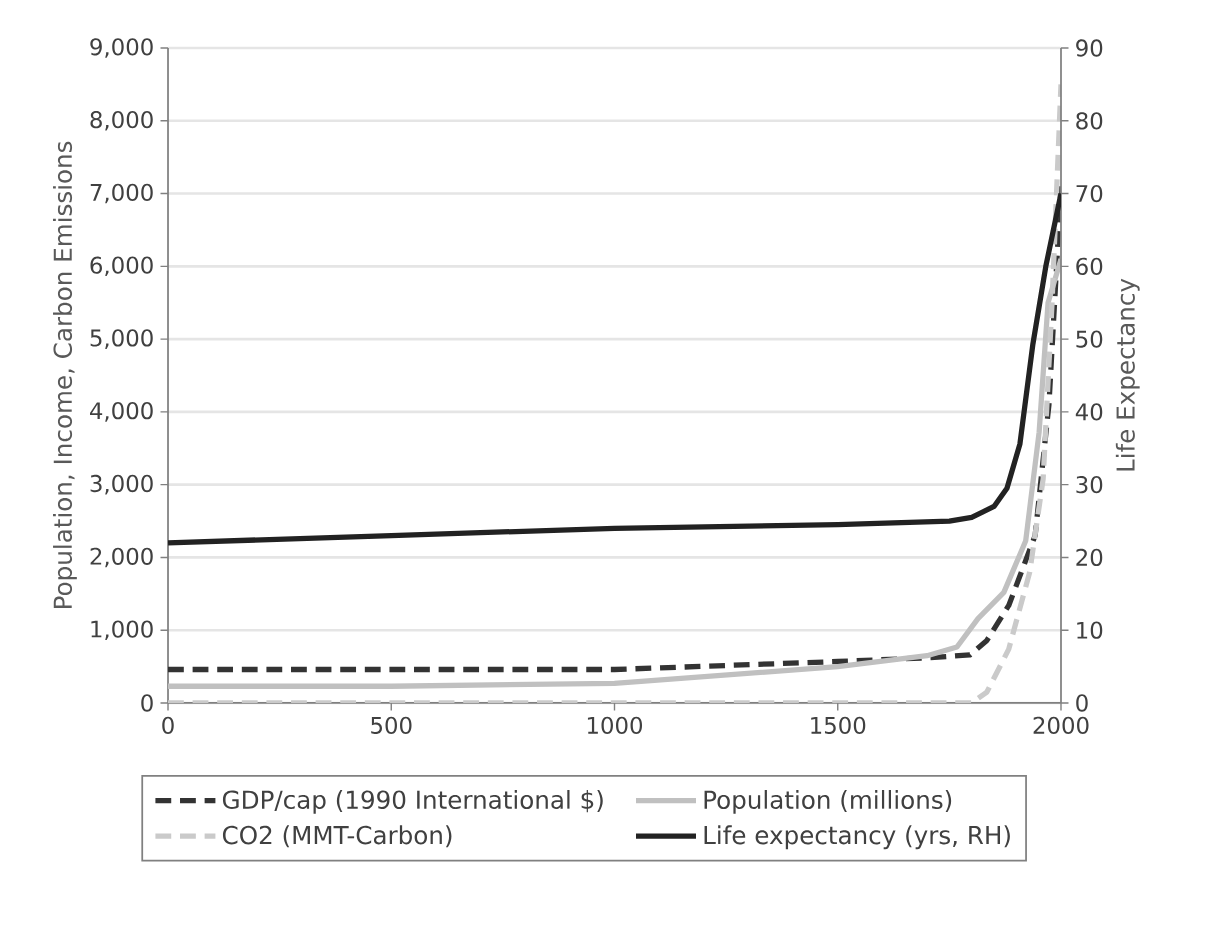  What do you see at coordinates (1089, 339) in the screenshot?
I see `y2-tick-label: 50` at bounding box center [1089, 339].